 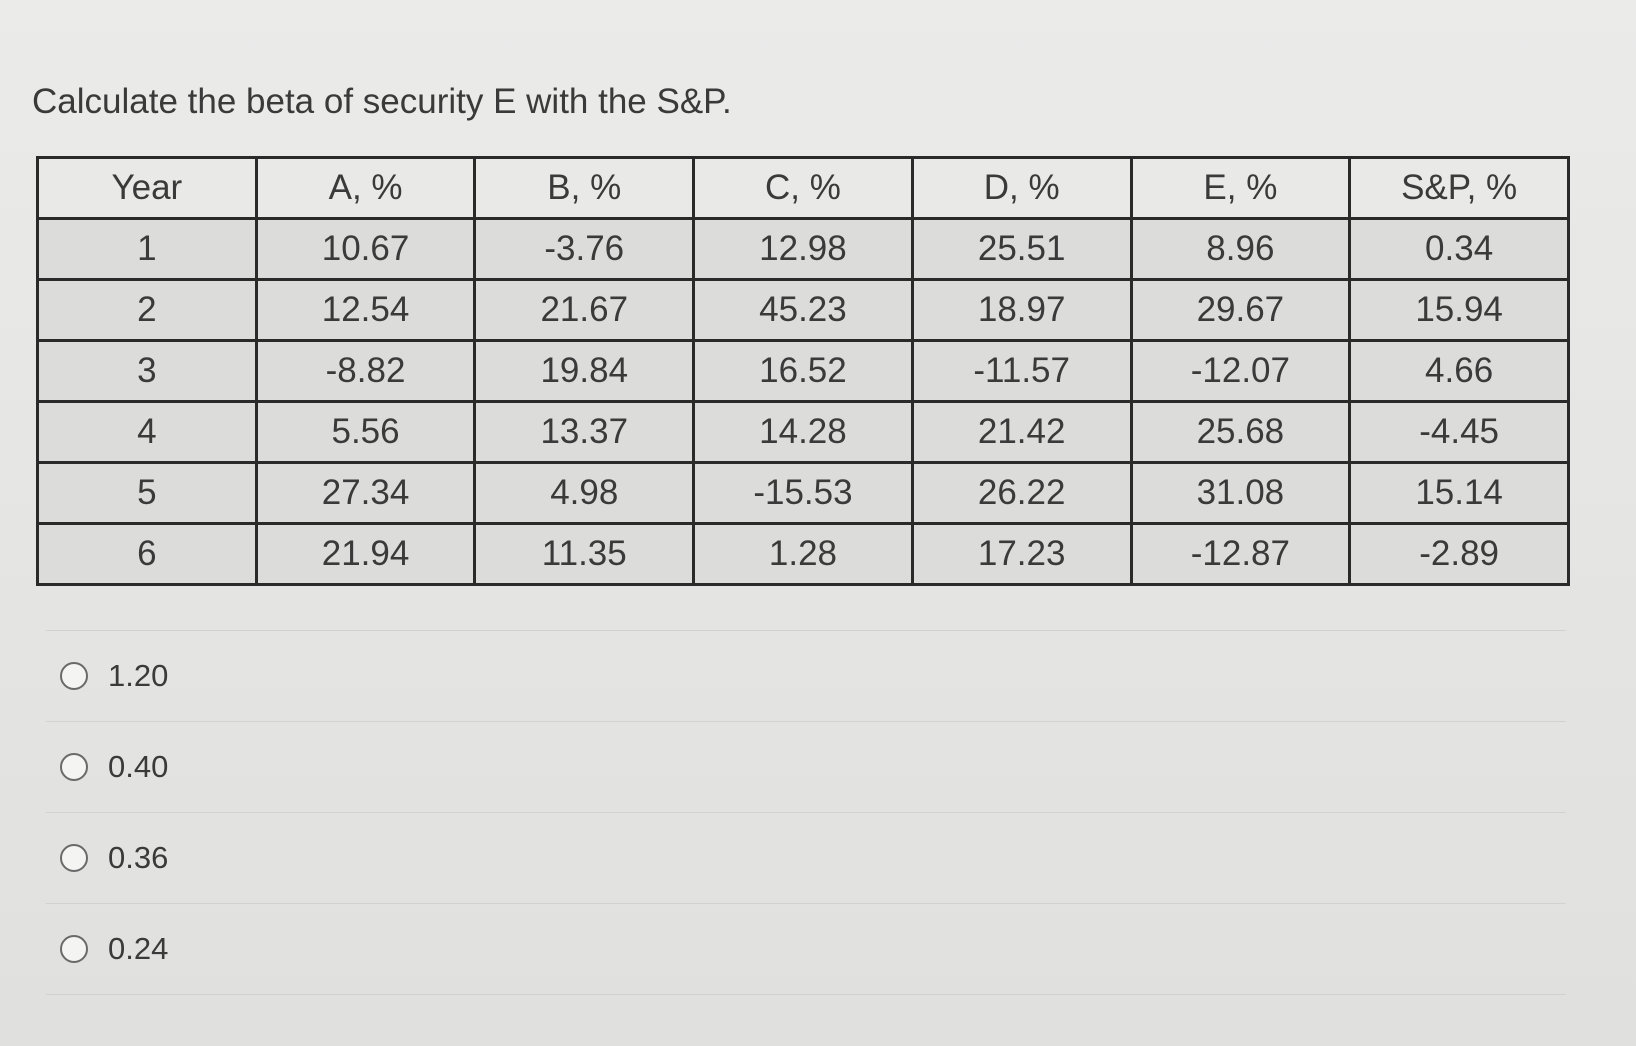 What do you see at coordinates (365, 554) in the screenshot?
I see `table-cell: 21.94` at bounding box center [365, 554].